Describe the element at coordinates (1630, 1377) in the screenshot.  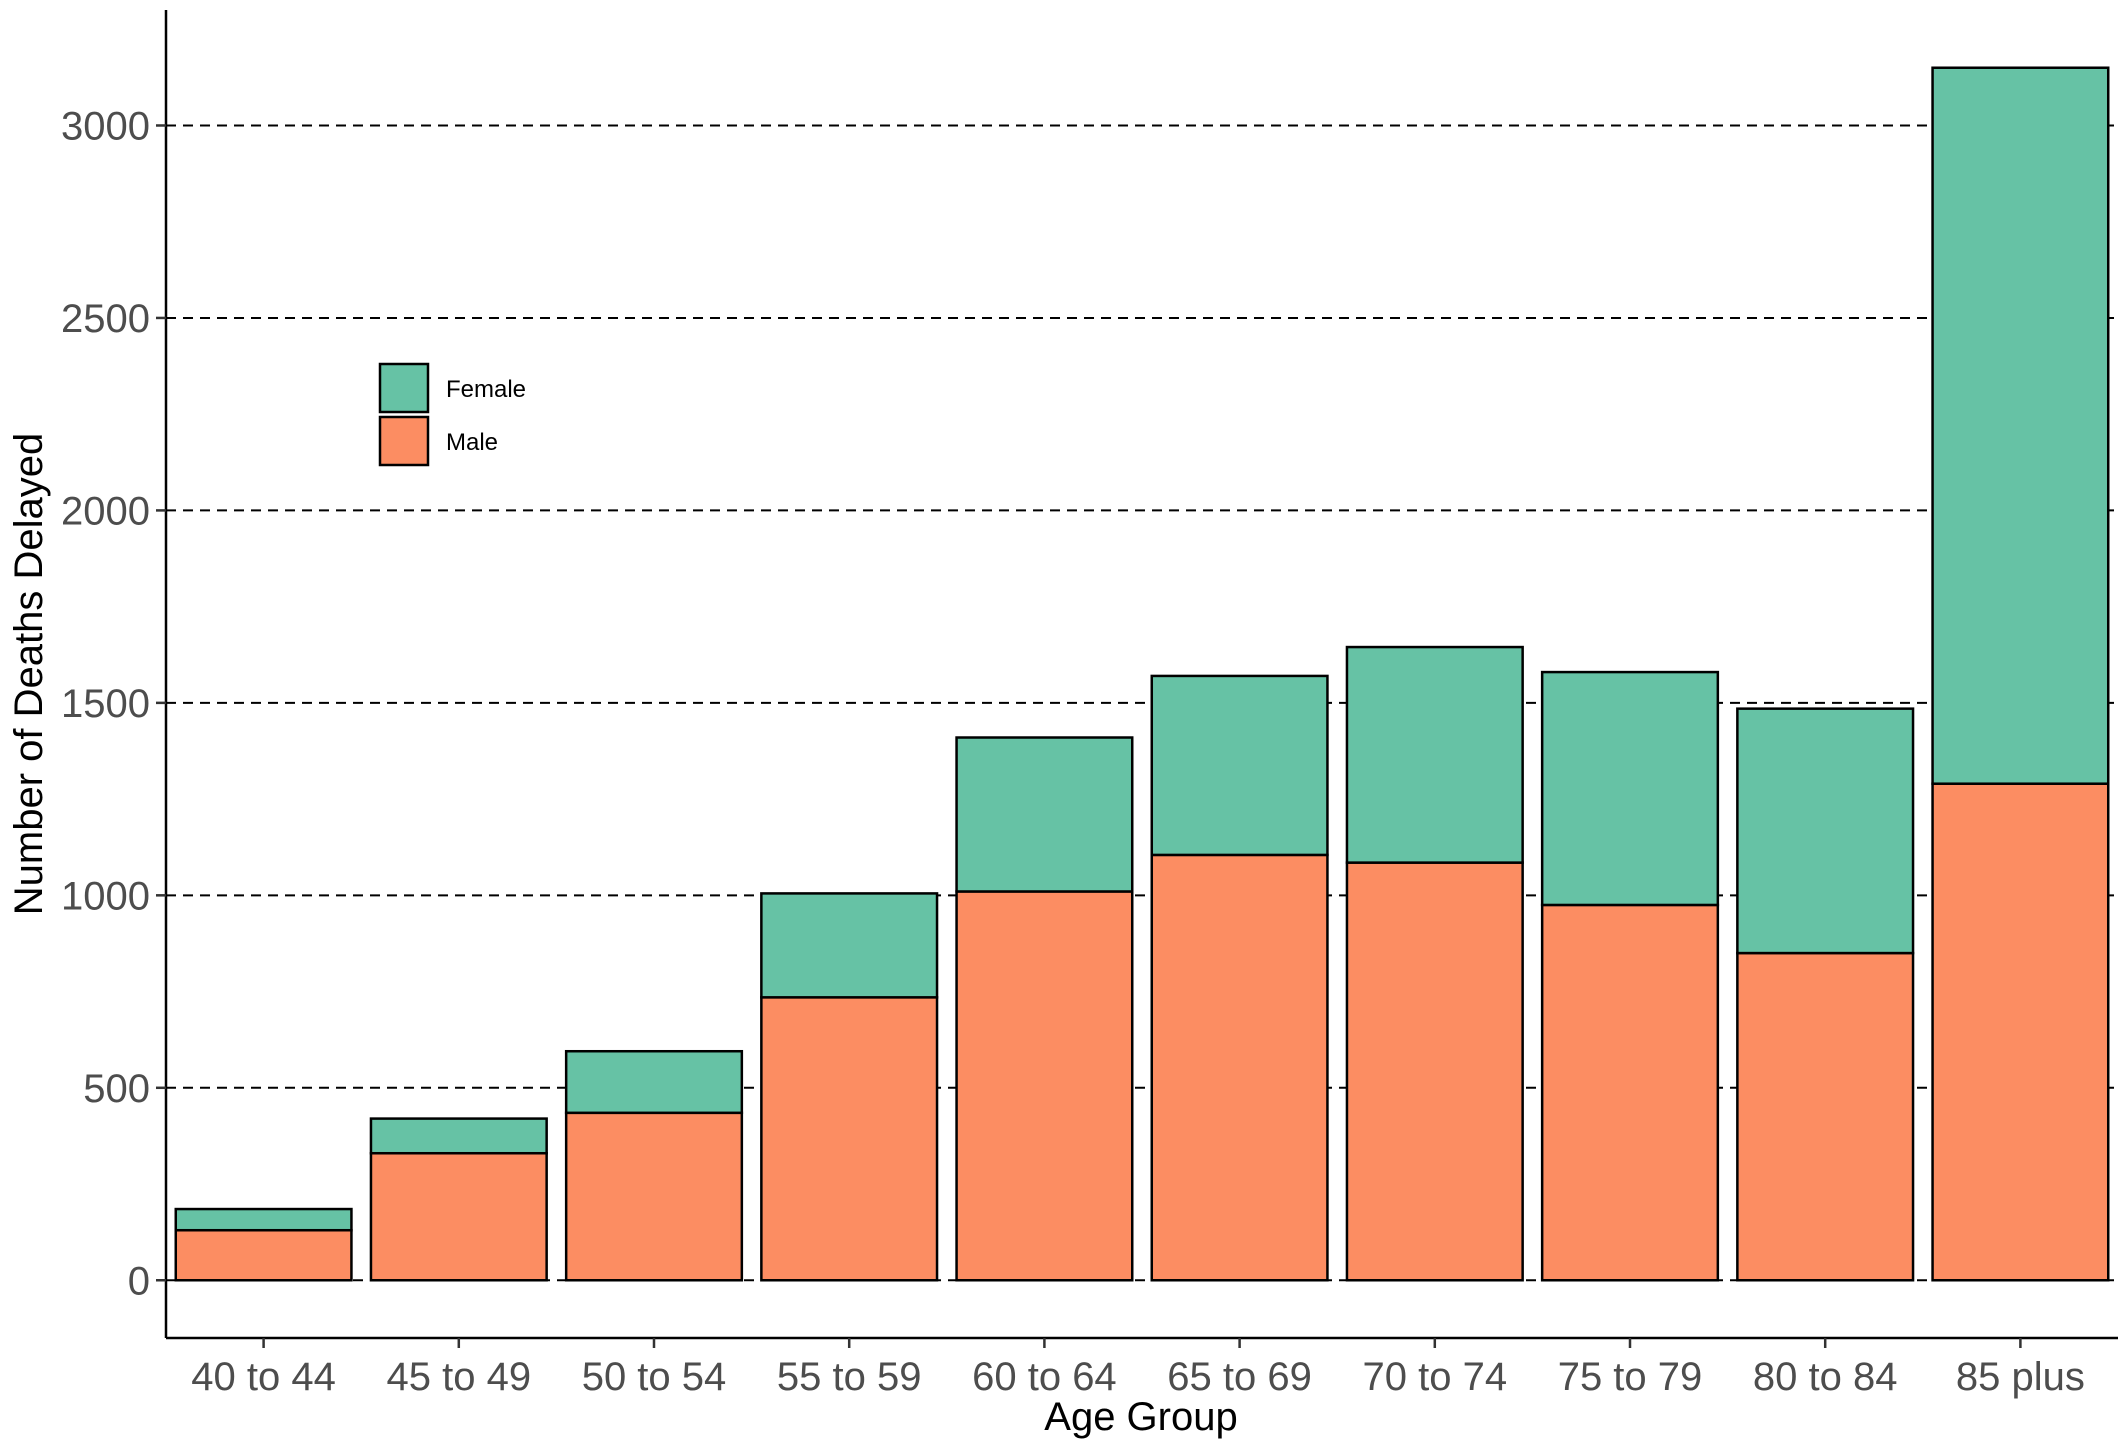
I see `x-tick-label: 75 to 79` at that location.